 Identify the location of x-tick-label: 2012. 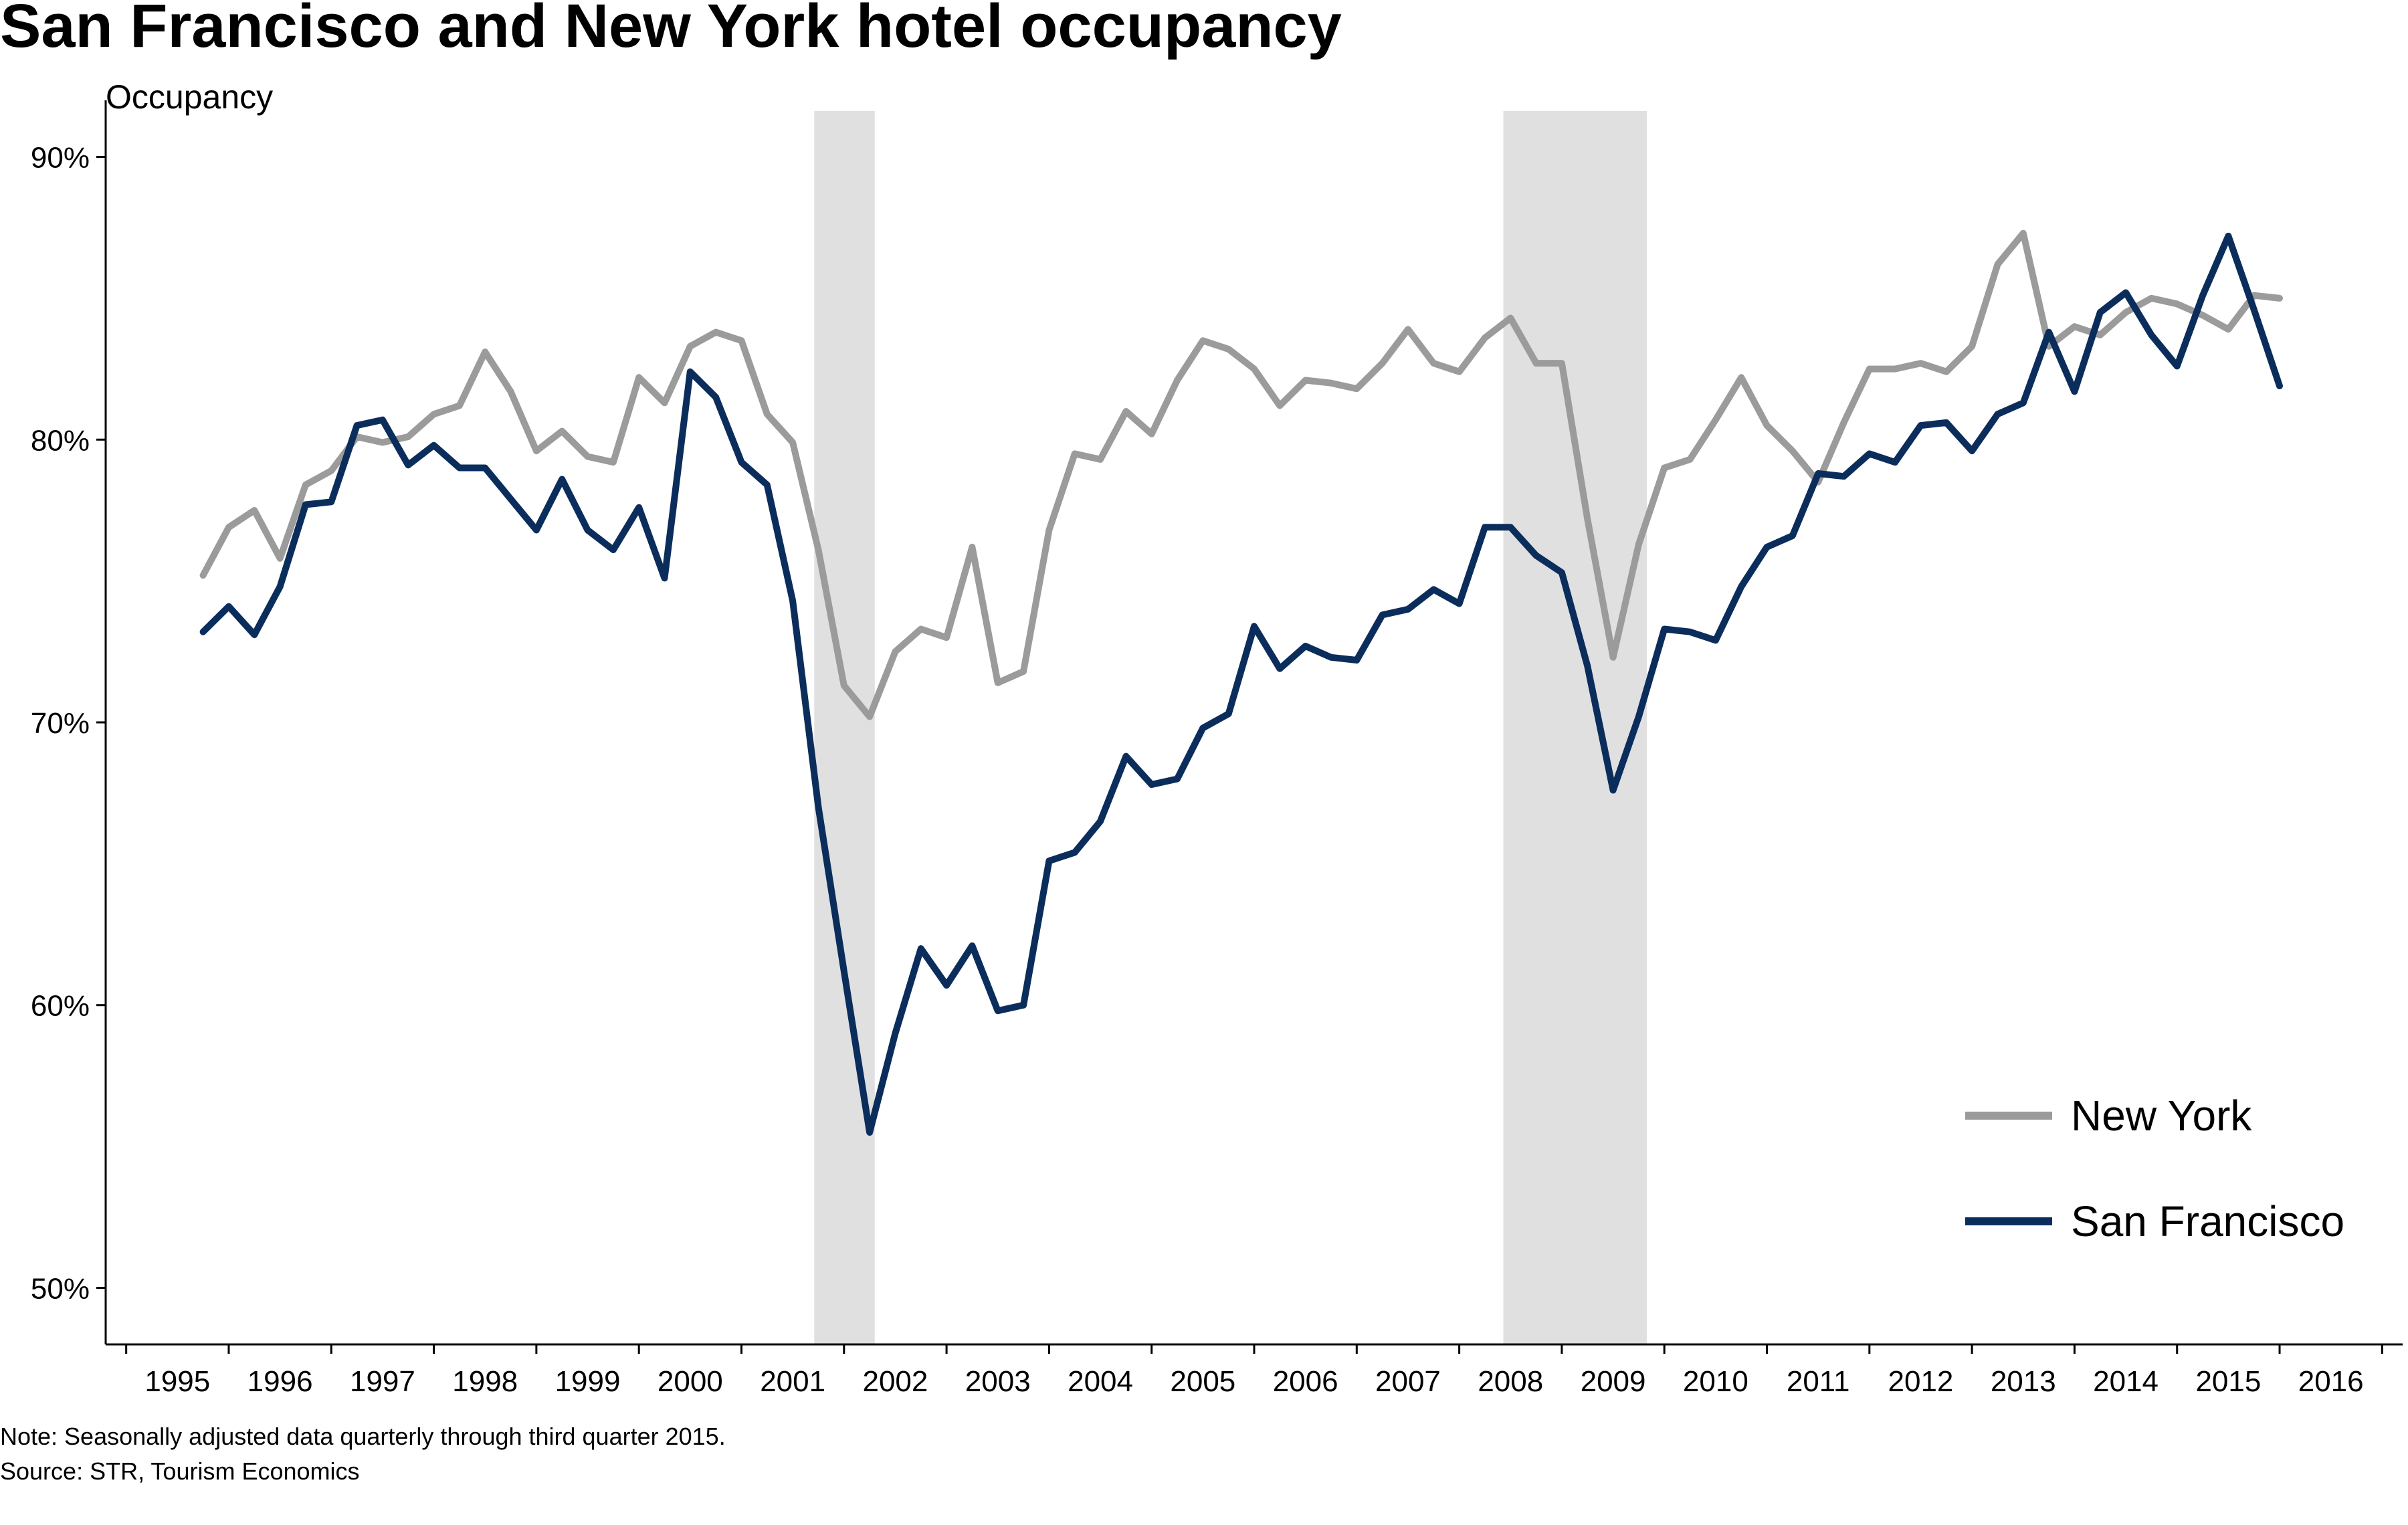
(1921, 1382).